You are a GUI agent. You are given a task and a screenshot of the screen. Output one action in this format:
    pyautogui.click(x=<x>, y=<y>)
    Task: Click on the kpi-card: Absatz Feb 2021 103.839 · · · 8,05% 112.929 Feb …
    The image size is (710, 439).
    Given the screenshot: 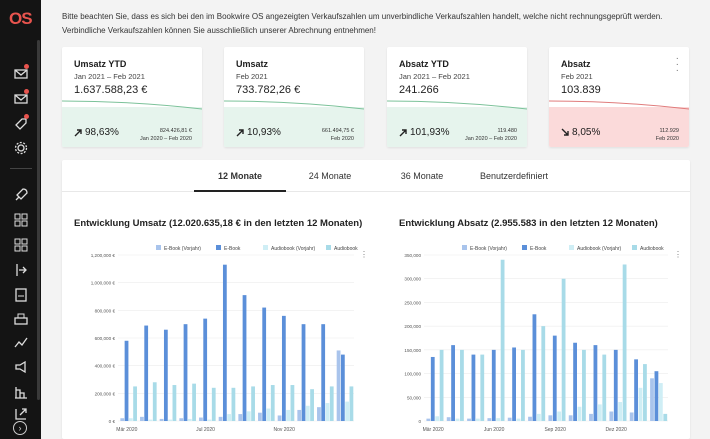 What is the action you would take?
    pyautogui.click(x=619, y=97)
    